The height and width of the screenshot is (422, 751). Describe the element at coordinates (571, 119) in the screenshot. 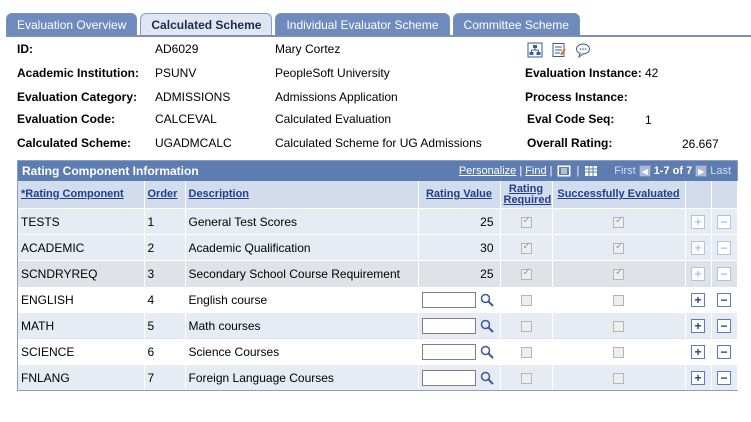

I see `eval-code-seq-label: Eval Code Seq:` at that location.